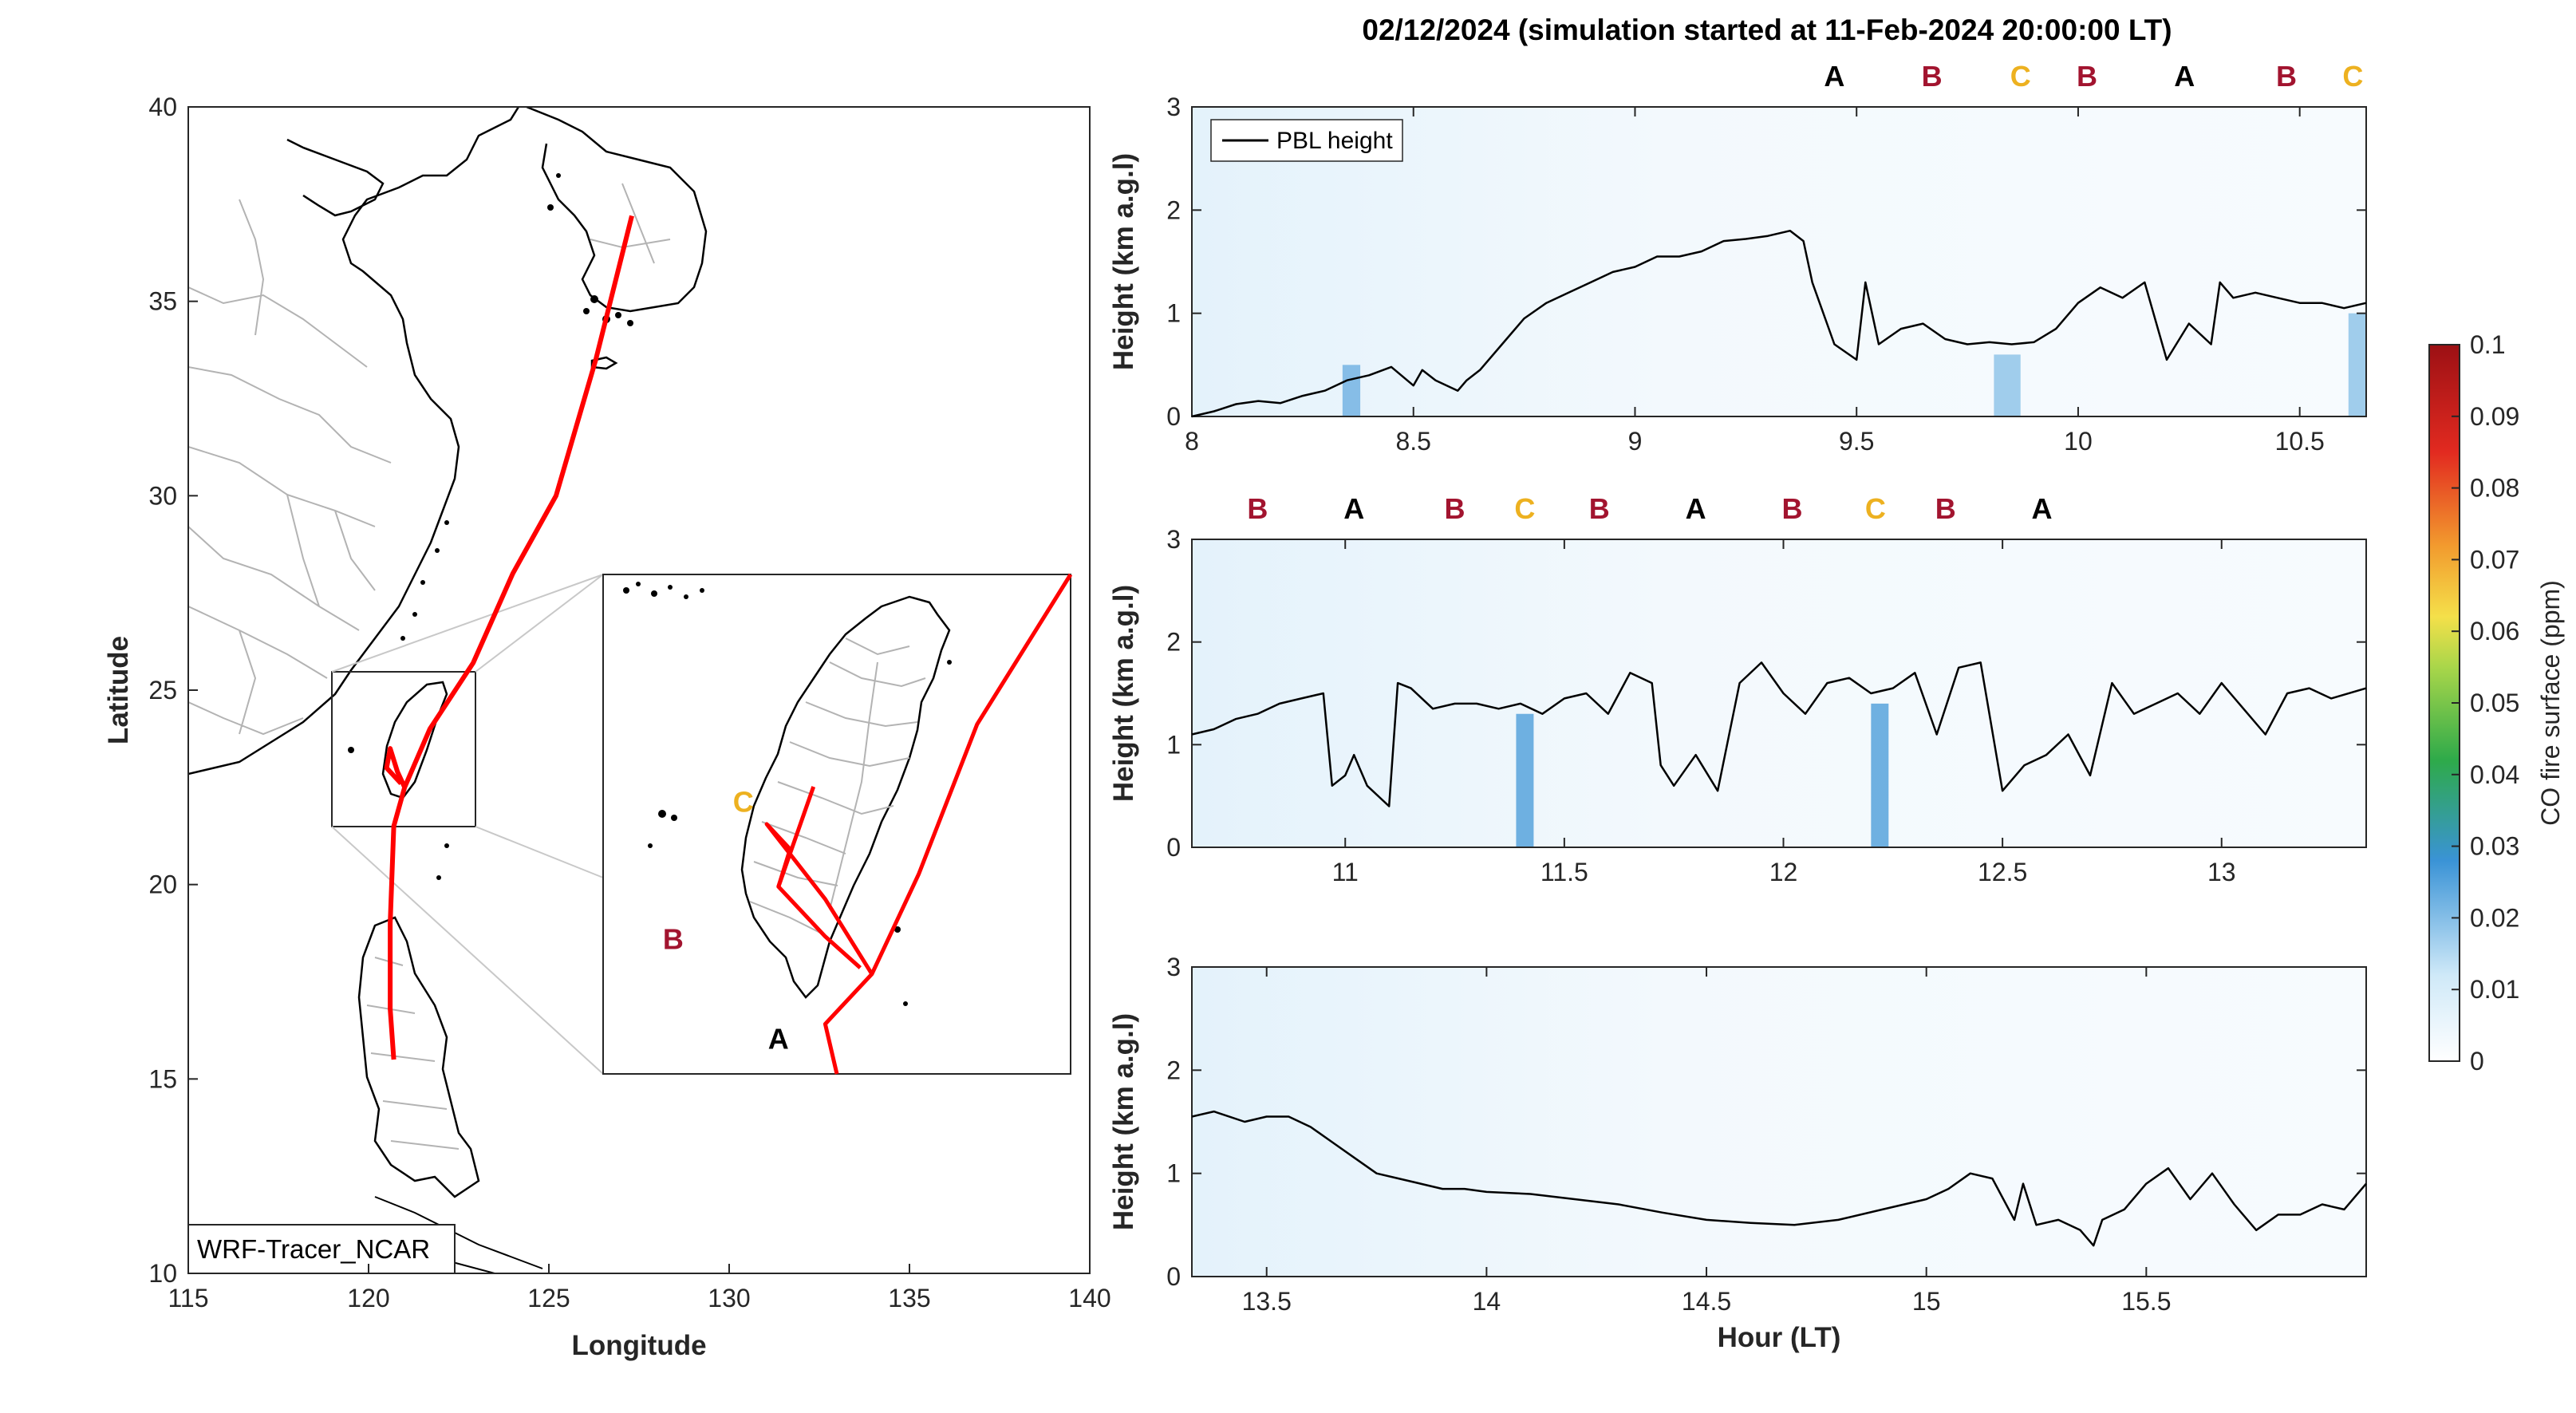  I want to click on map-xlabel: Longitude, so click(639, 1345).